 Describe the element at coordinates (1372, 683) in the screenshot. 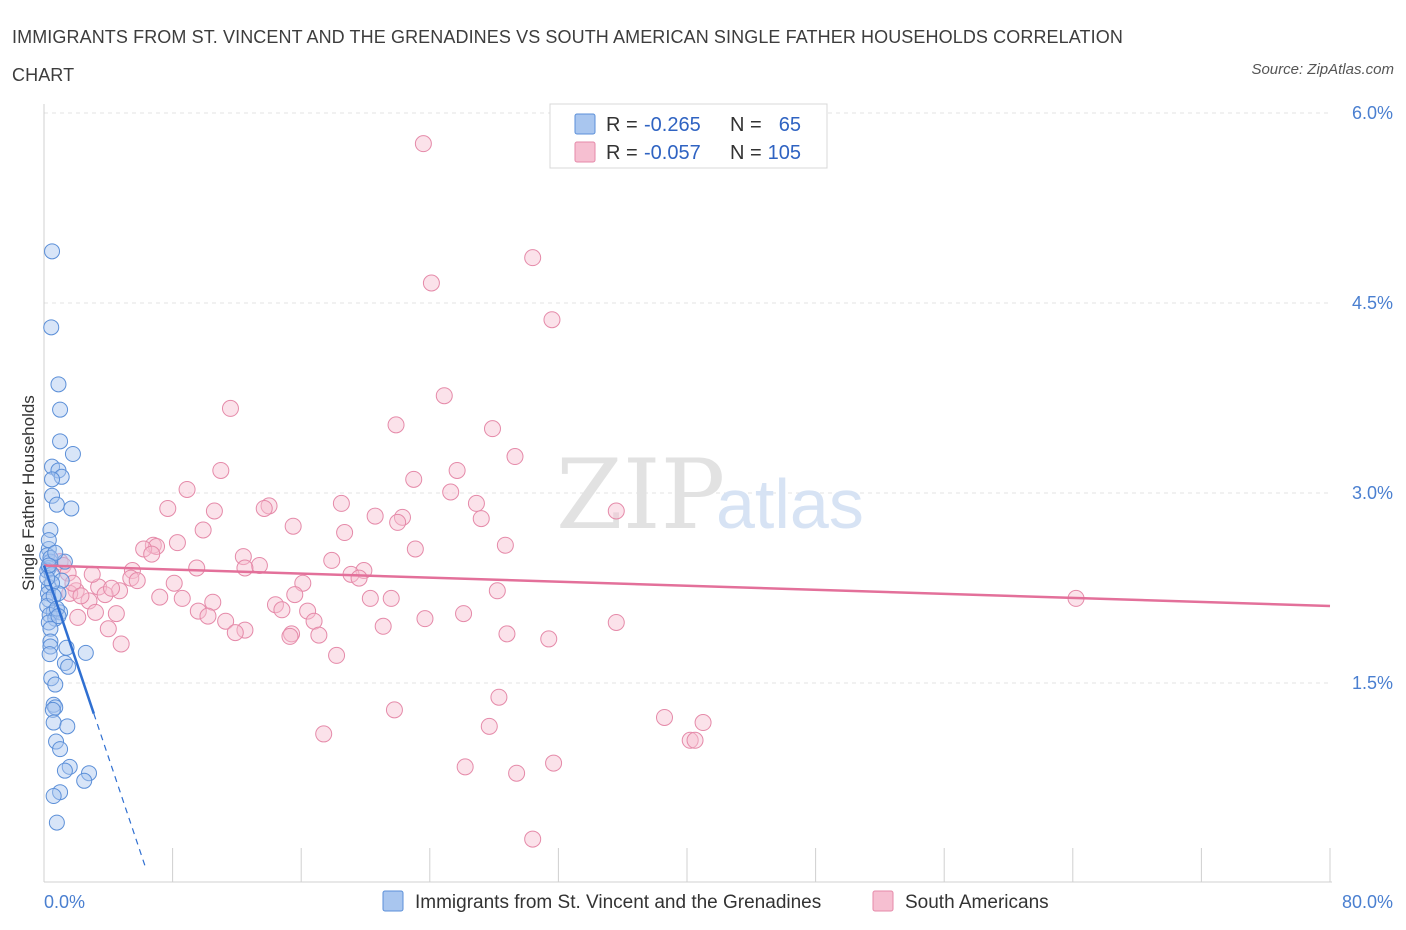

I see `y-tick-label-0: 1.5%` at that location.